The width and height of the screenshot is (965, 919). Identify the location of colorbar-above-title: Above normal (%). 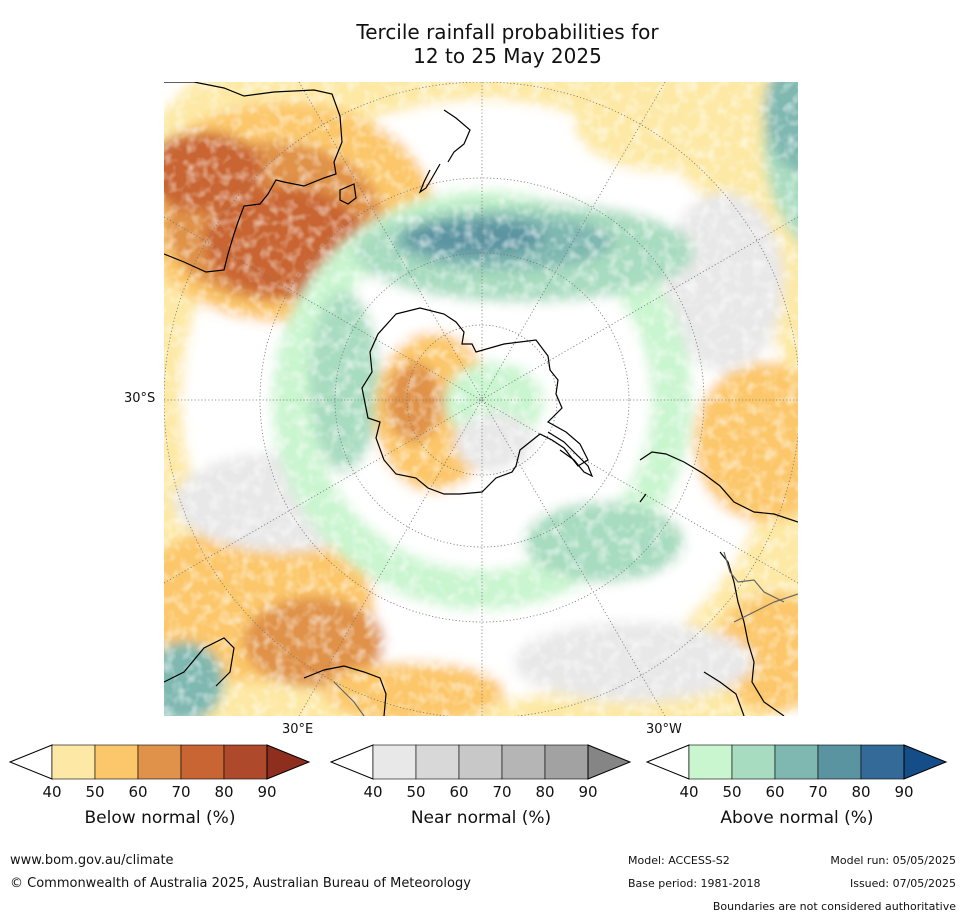
(797, 818).